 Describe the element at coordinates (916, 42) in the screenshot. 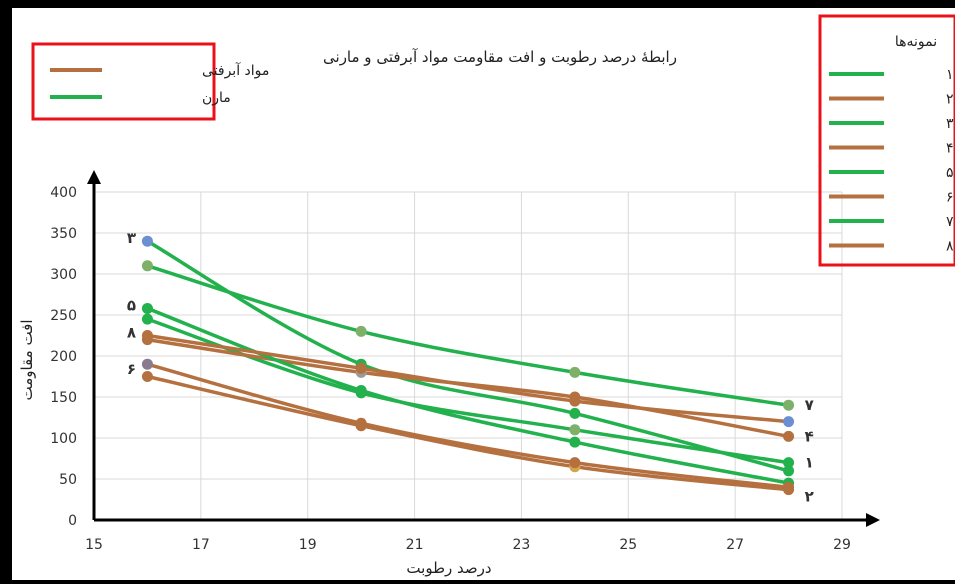

I see `points-legend-title: نمونه‌ها` at that location.